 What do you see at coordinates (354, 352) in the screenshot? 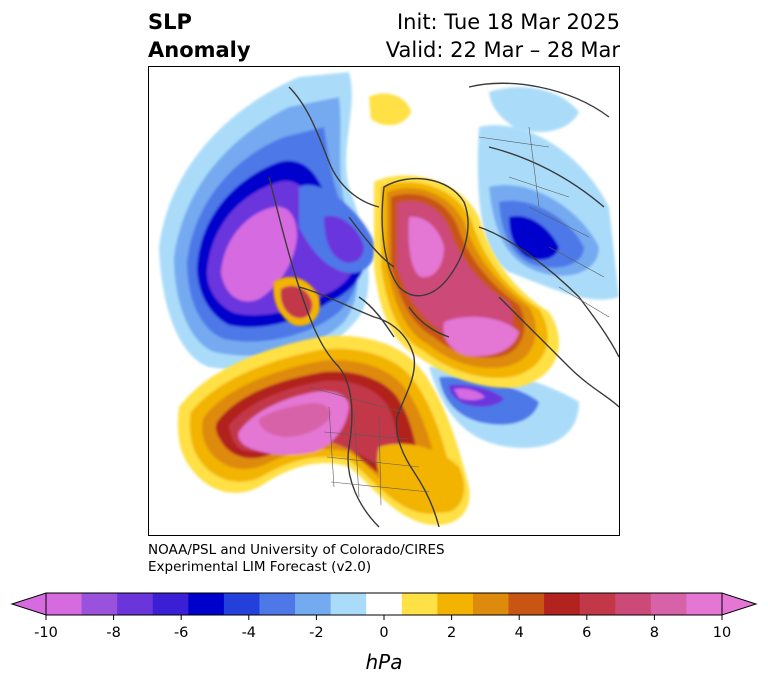
I see `north-america-coast` at bounding box center [354, 352].